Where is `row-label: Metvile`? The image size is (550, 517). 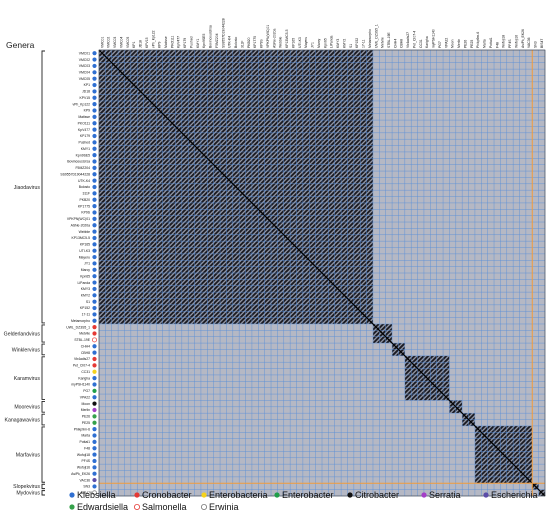 row-label: Metvile is located at coordinates (84, 334).